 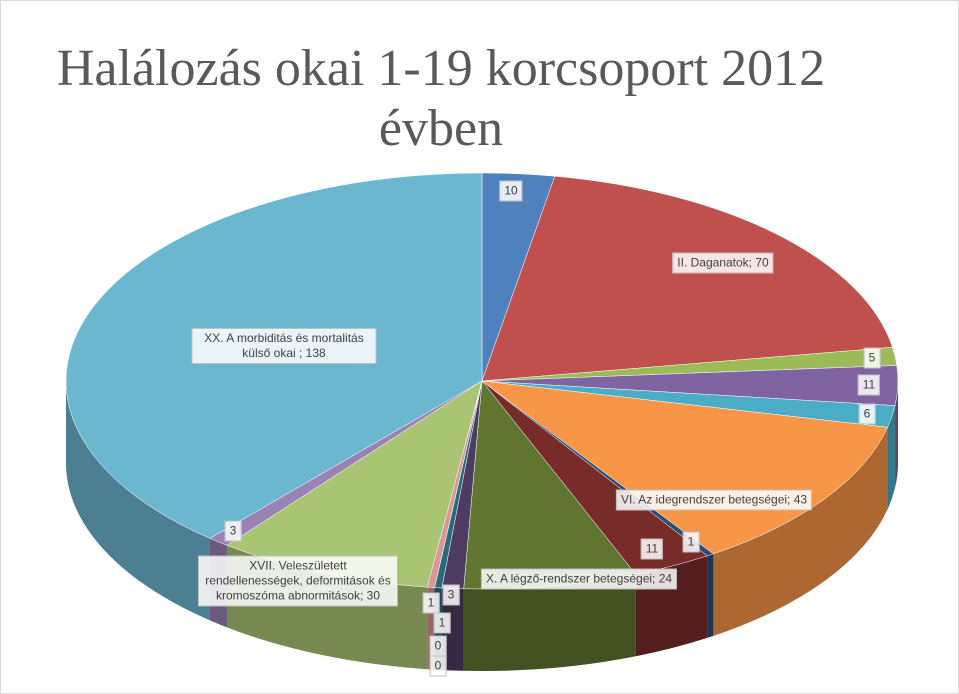 What do you see at coordinates (723, 263) in the screenshot?
I see `data-label: II. Daganatok; 70` at bounding box center [723, 263].